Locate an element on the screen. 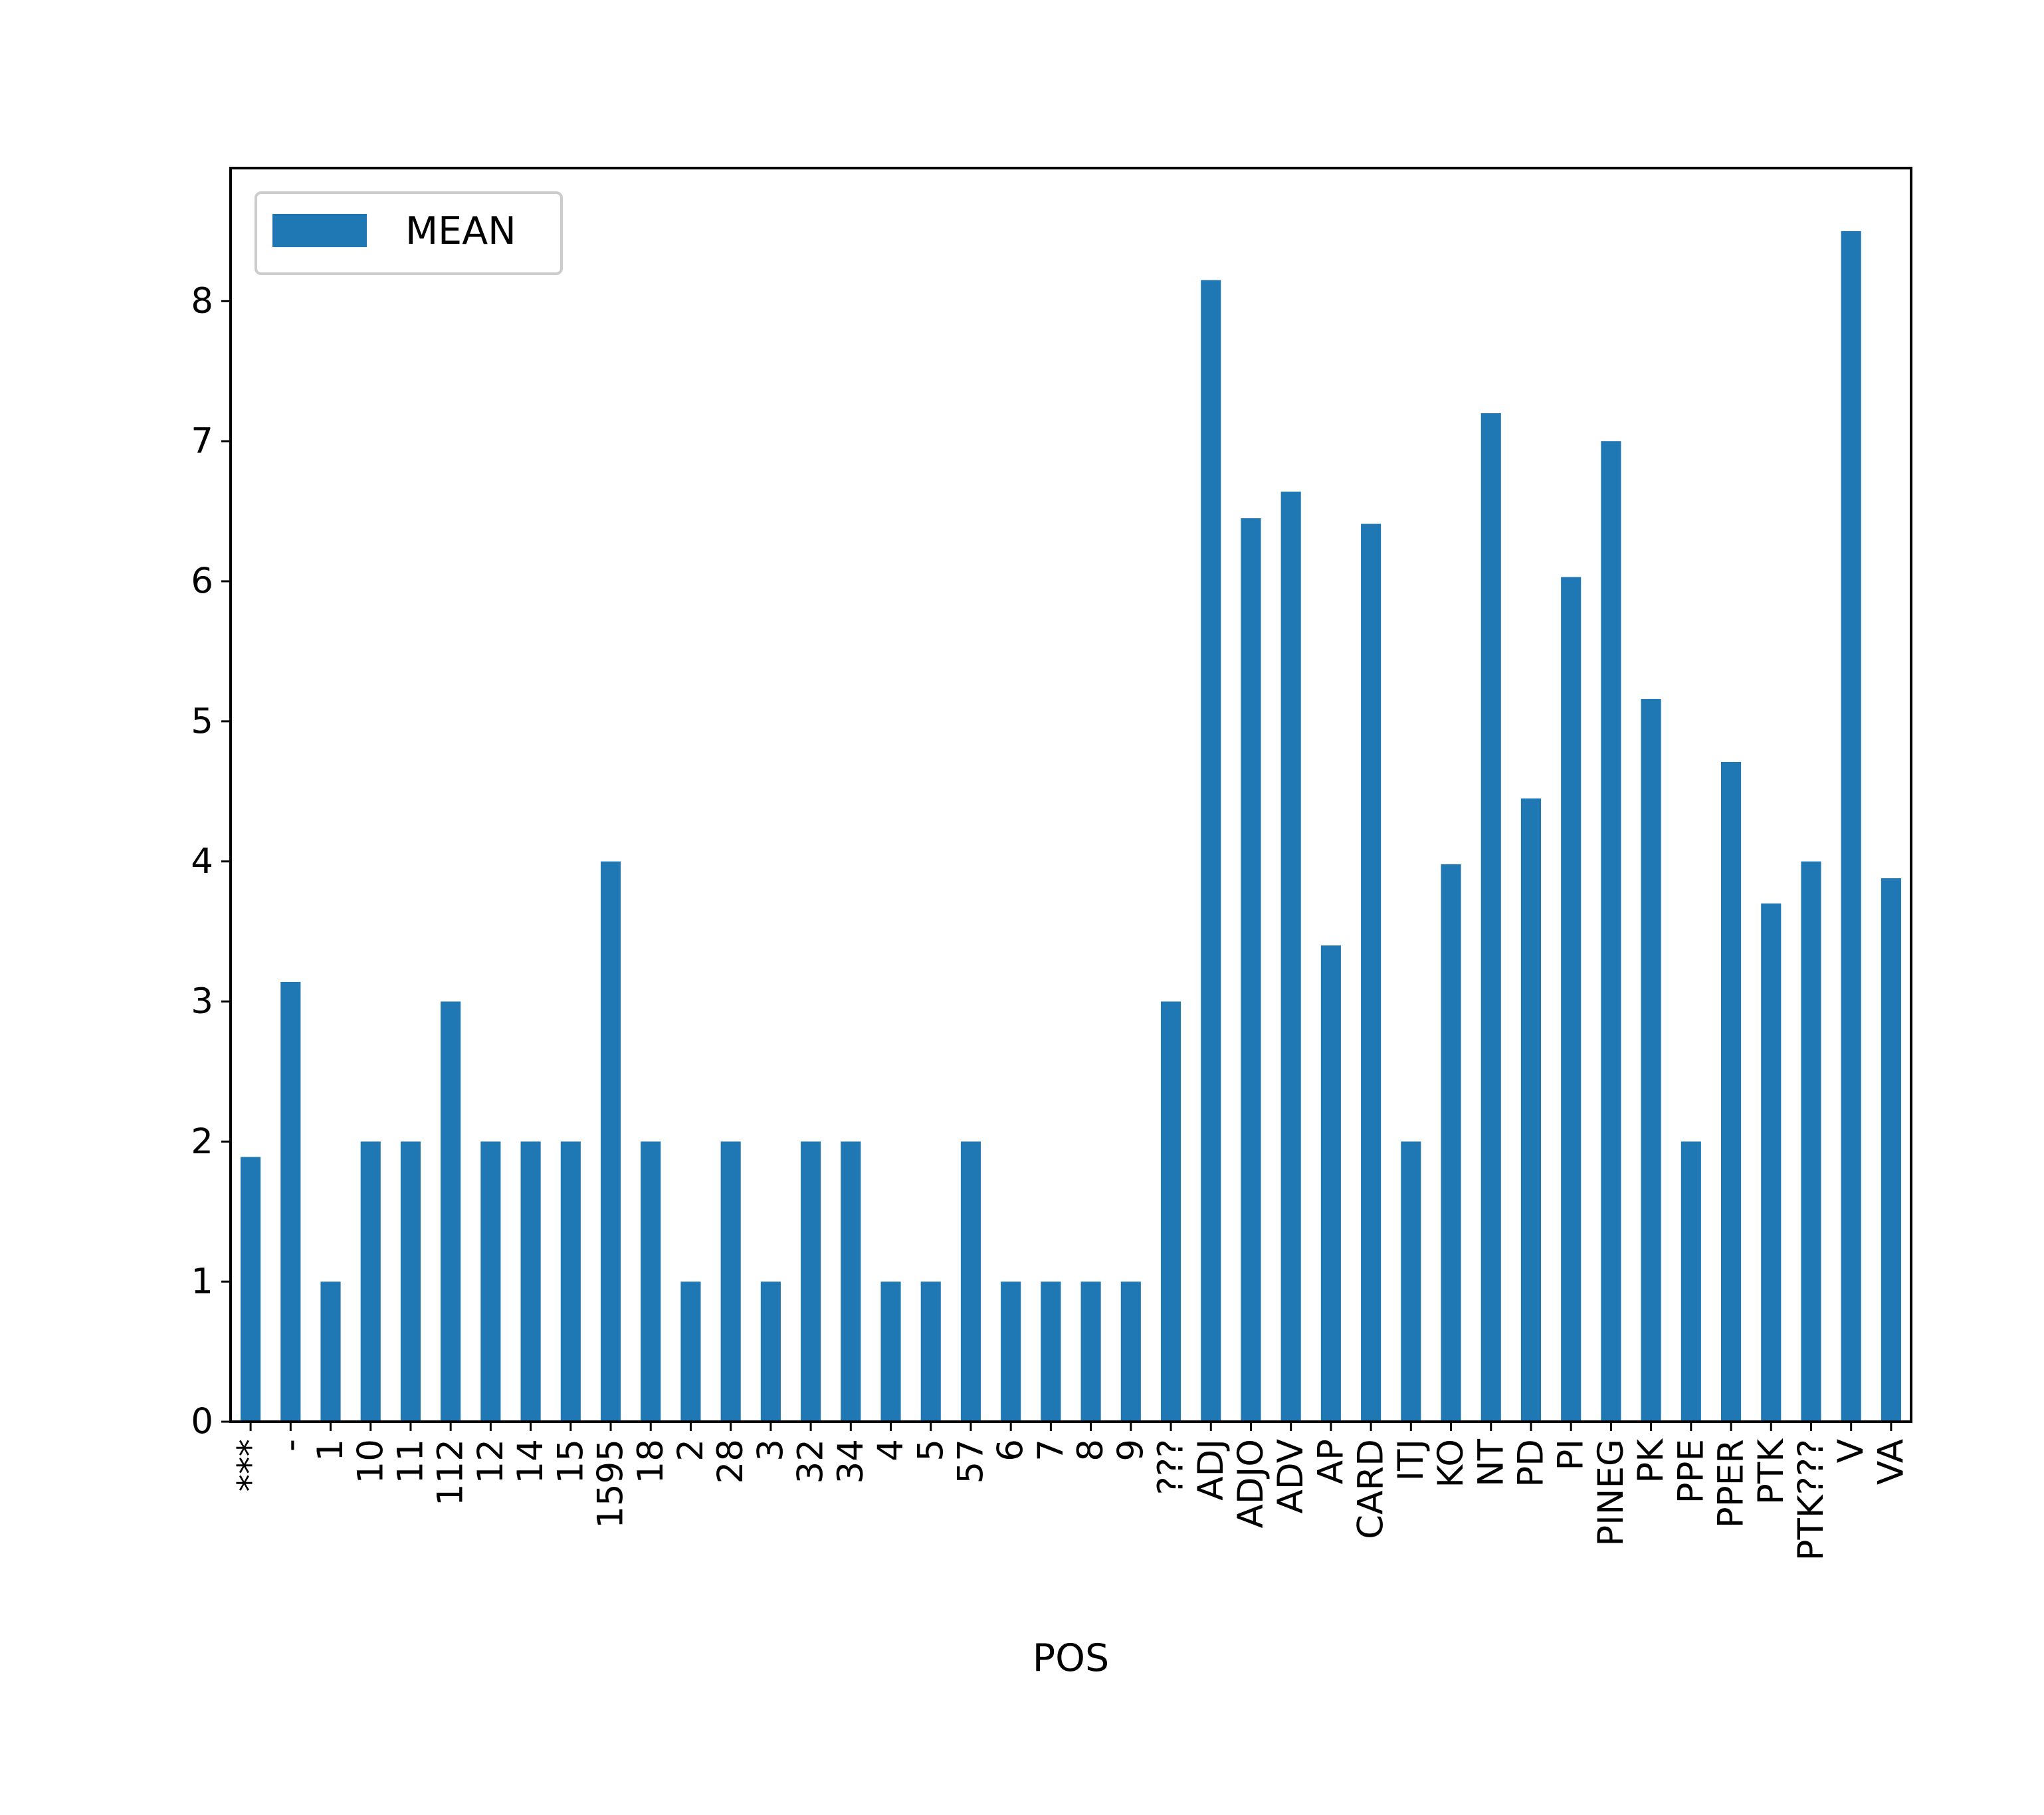  legend-box is located at coordinates (409, 233).